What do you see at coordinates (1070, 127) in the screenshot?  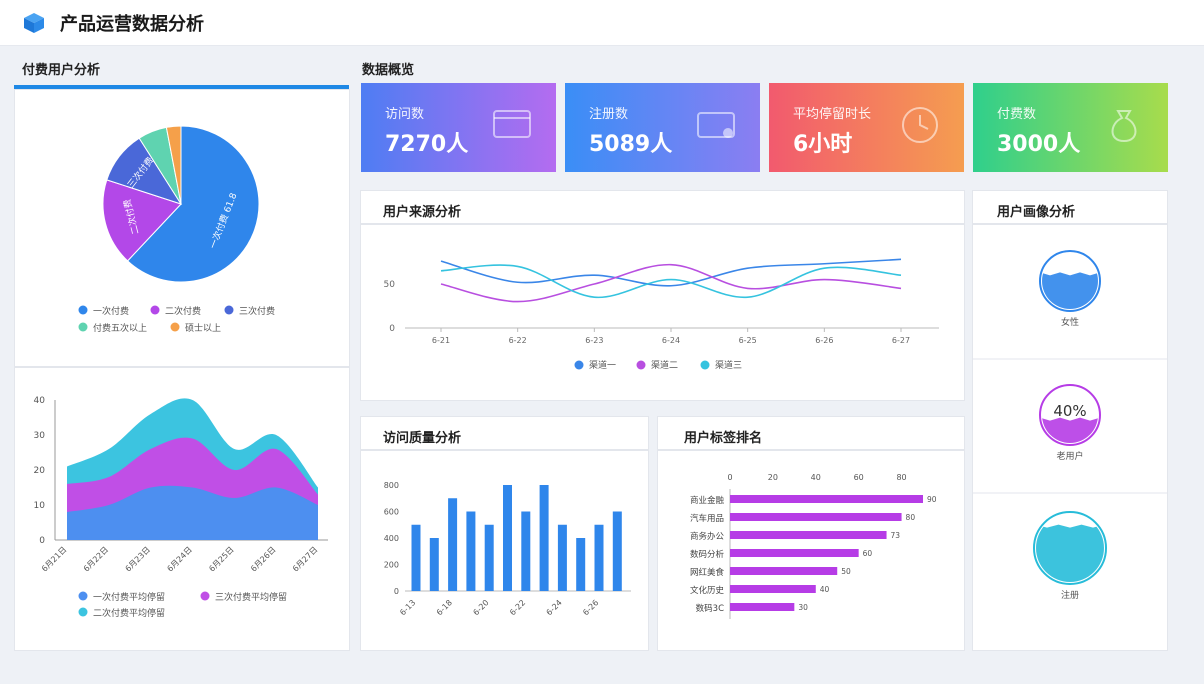 I see `stat-card: 付费数 3000人` at bounding box center [1070, 127].